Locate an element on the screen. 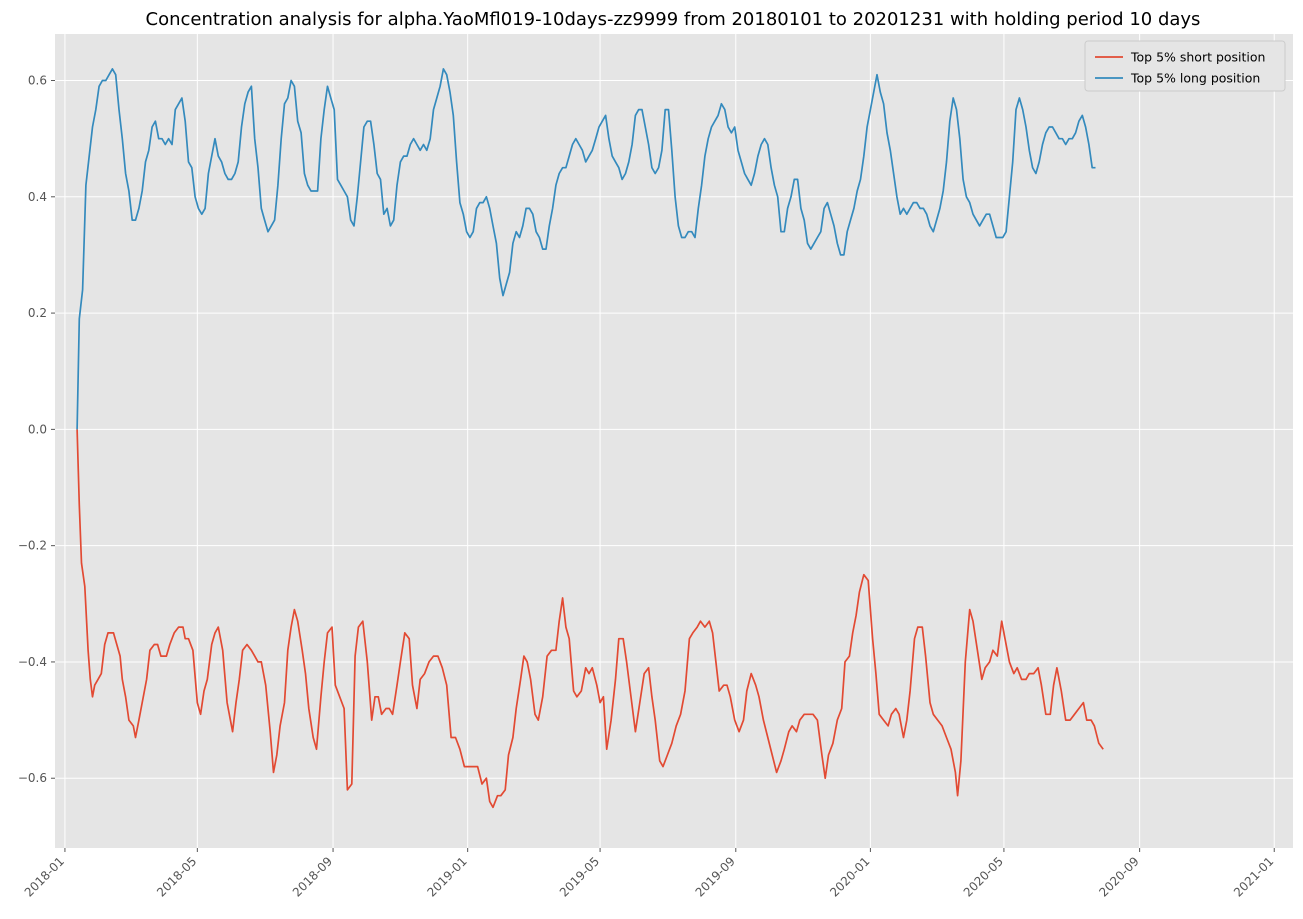 This screenshot has width=1303, height=919. x-tick-label: 2018-01 is located at coordinates (44, 876).